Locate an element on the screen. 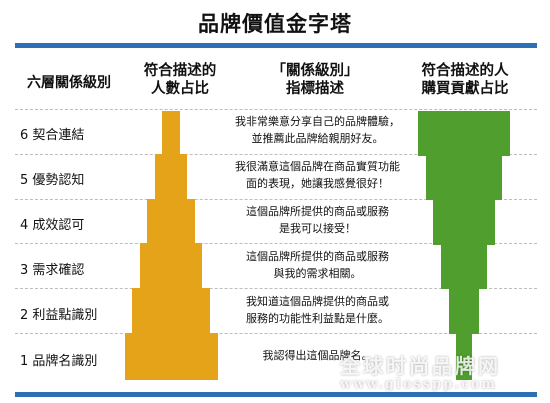  level-description-3: 這個品牌所提供的商品或服務 與我的需求相關。 is located at coordinates (317, 265).